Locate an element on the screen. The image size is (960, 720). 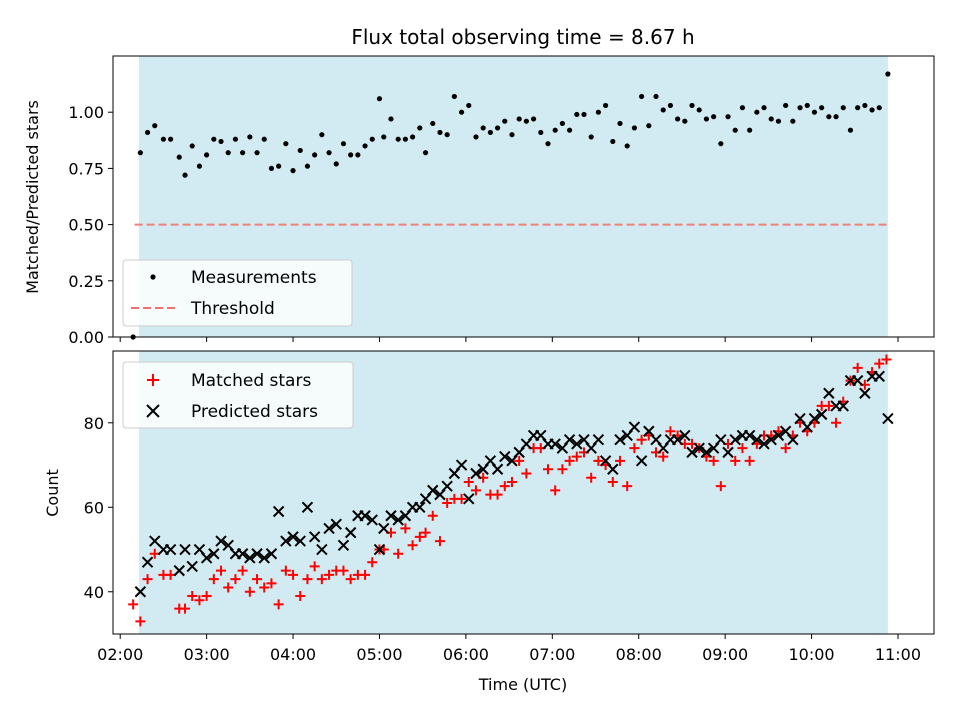
legend-threshold-label: Threshold is located at coordinates (232, 309).